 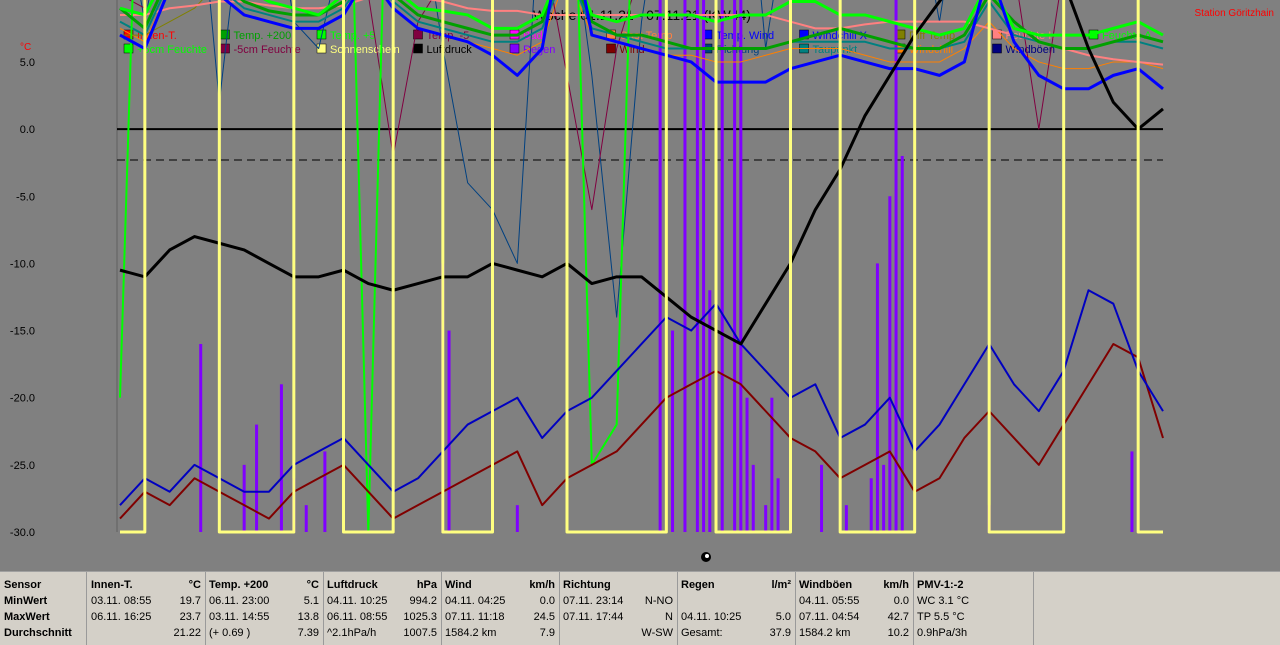 What do you see at coordinates (357, 601) in the screenshot?
I see `min-time: 04.11. 10:25` at bounding box center [357, 601].